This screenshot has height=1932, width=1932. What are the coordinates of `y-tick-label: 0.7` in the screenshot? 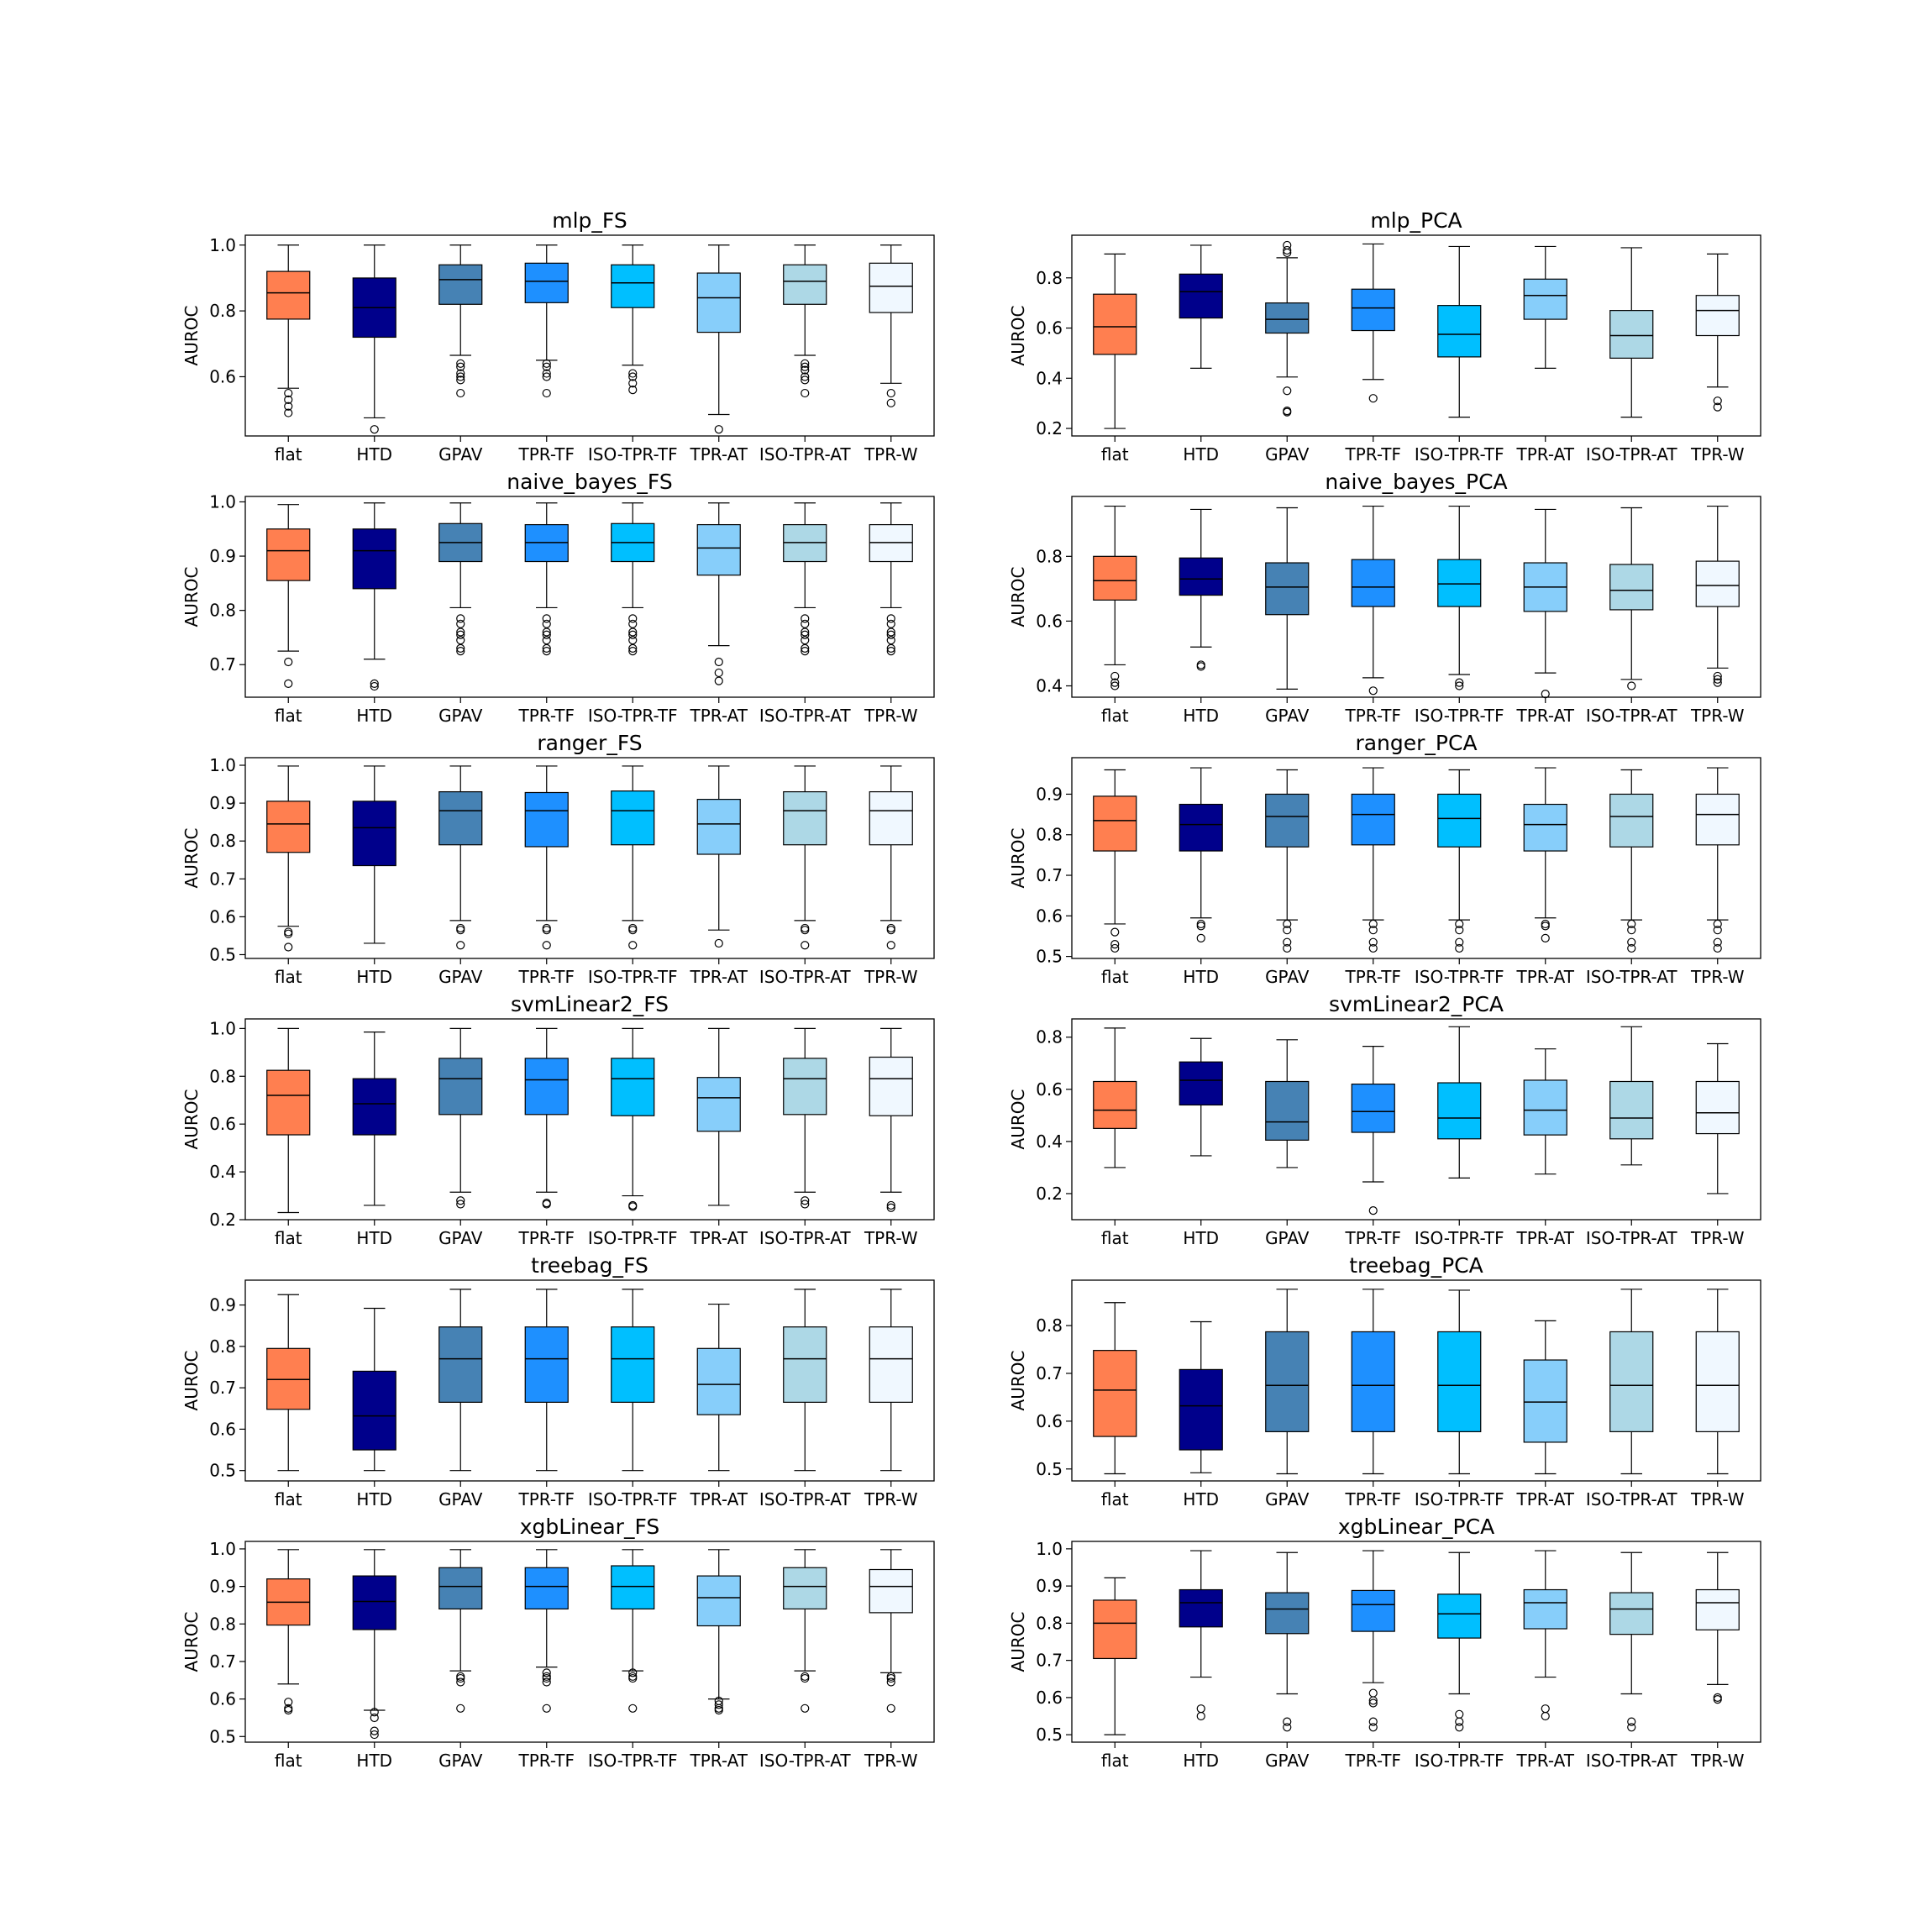 It's located at (222, 1388).